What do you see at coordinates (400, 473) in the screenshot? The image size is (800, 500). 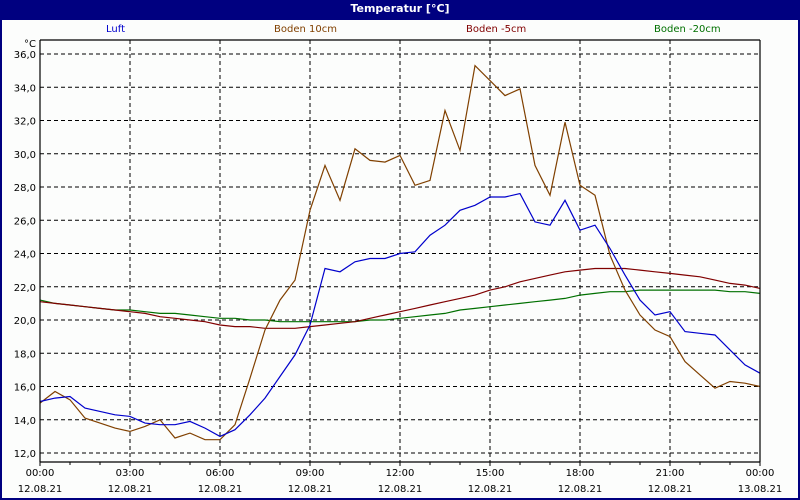 I see `x-tick-time: 12:00` at bounding box center [400, 473].